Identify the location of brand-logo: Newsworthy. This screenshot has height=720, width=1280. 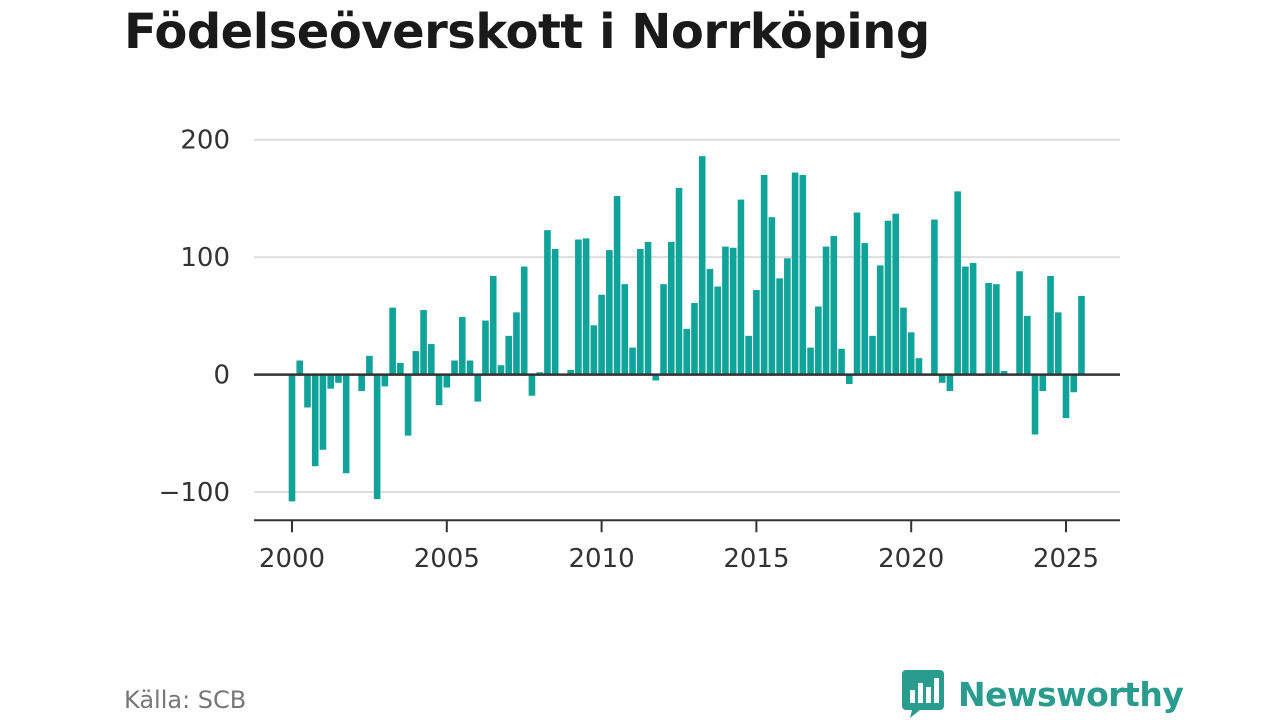
(1043, 694).